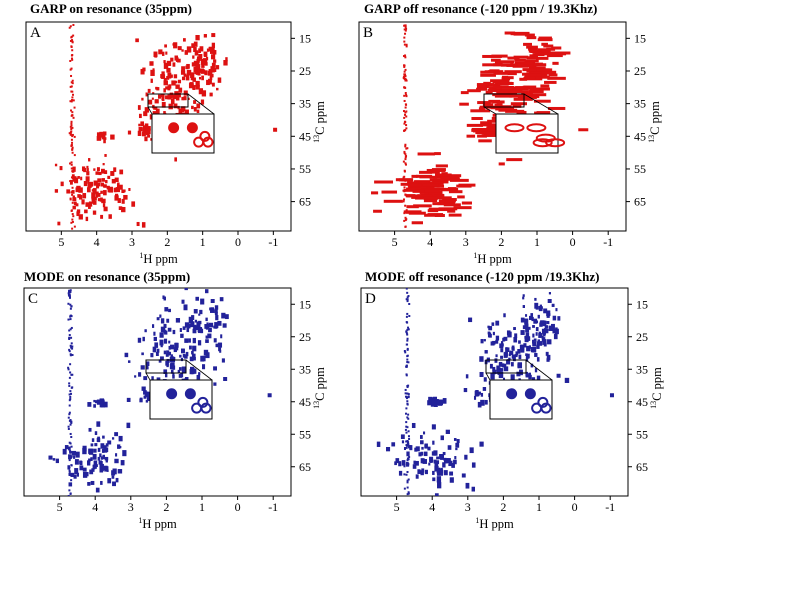 The image size is (792, 612). I want to click on x-tick-label: 3, so click(468, 507).